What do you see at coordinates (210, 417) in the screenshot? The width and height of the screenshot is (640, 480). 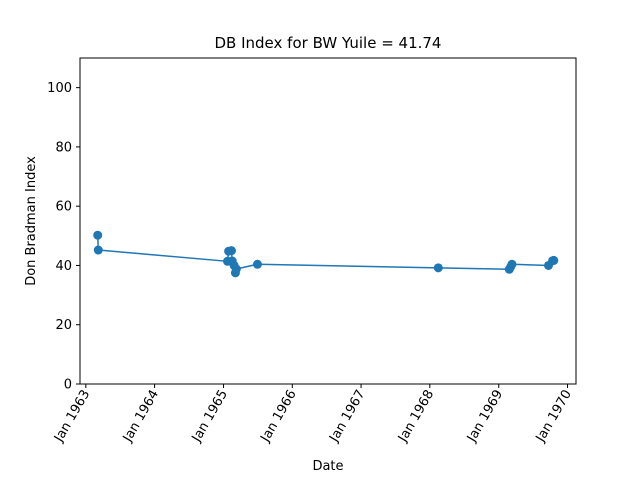 I see `x-tick-label: Jan 1965` at bounding box center [210, 417].